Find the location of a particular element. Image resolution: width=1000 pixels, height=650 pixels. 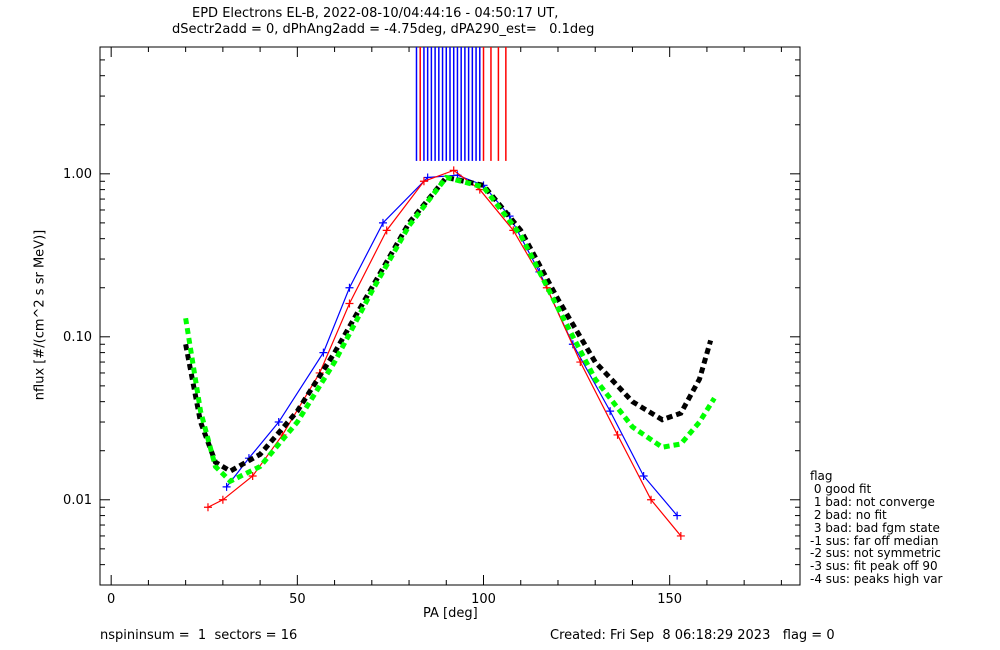

legend-item: -4 sus: peaks high var is located at coordinates (876, 579).